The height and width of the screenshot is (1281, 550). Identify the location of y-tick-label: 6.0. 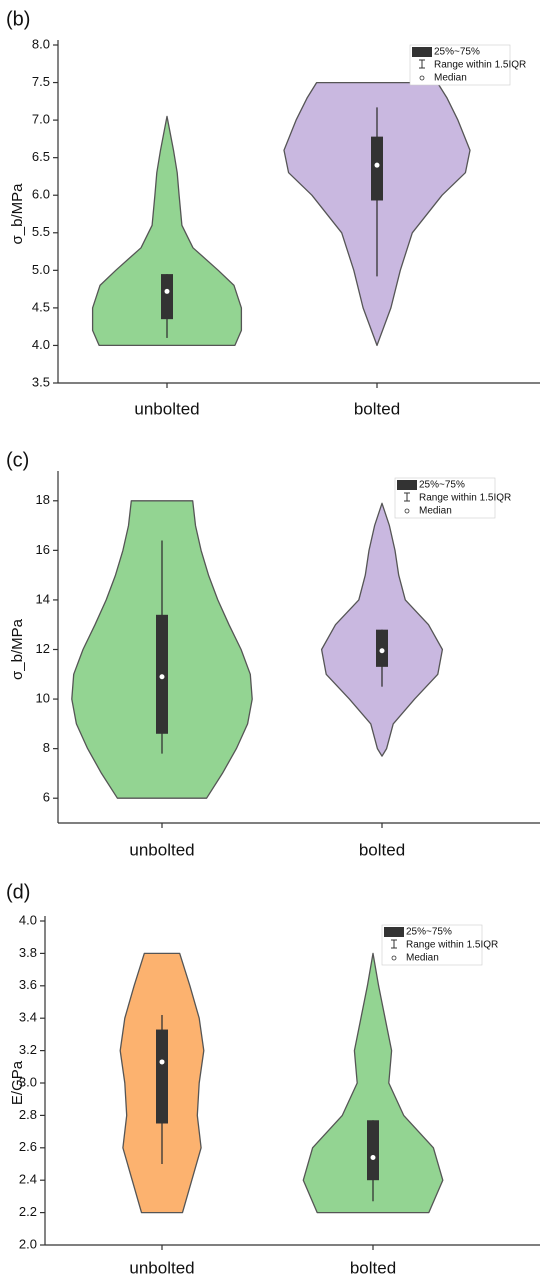
(41, 194).